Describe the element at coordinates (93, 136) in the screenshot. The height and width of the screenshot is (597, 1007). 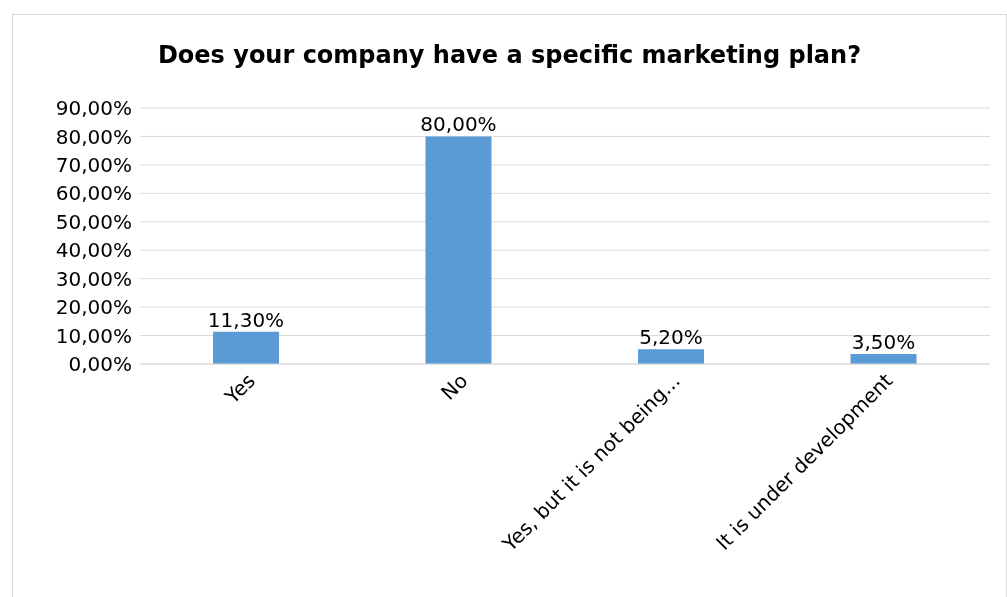
I see `y-tick-label: 80,00%` at that location.